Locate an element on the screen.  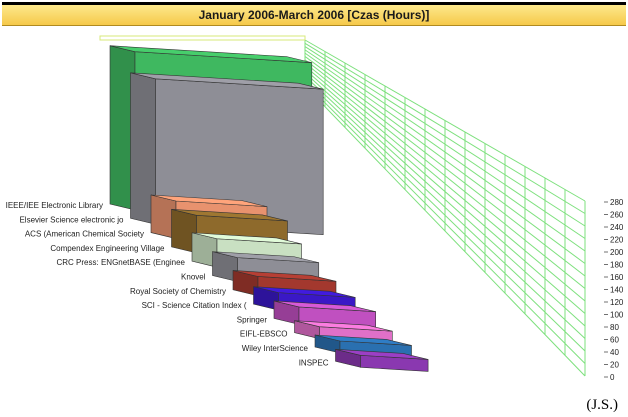
category-label: Royal Society of Chemistry is located at coordinates (178, 291).